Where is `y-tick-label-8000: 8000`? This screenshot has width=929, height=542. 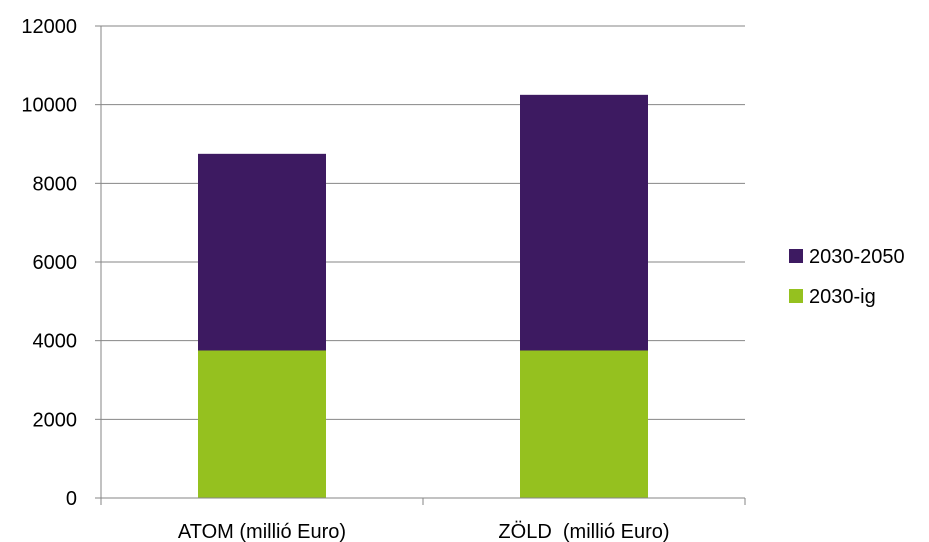
y-tick-label-8000: 8000 is located at coordinates (55, 184).